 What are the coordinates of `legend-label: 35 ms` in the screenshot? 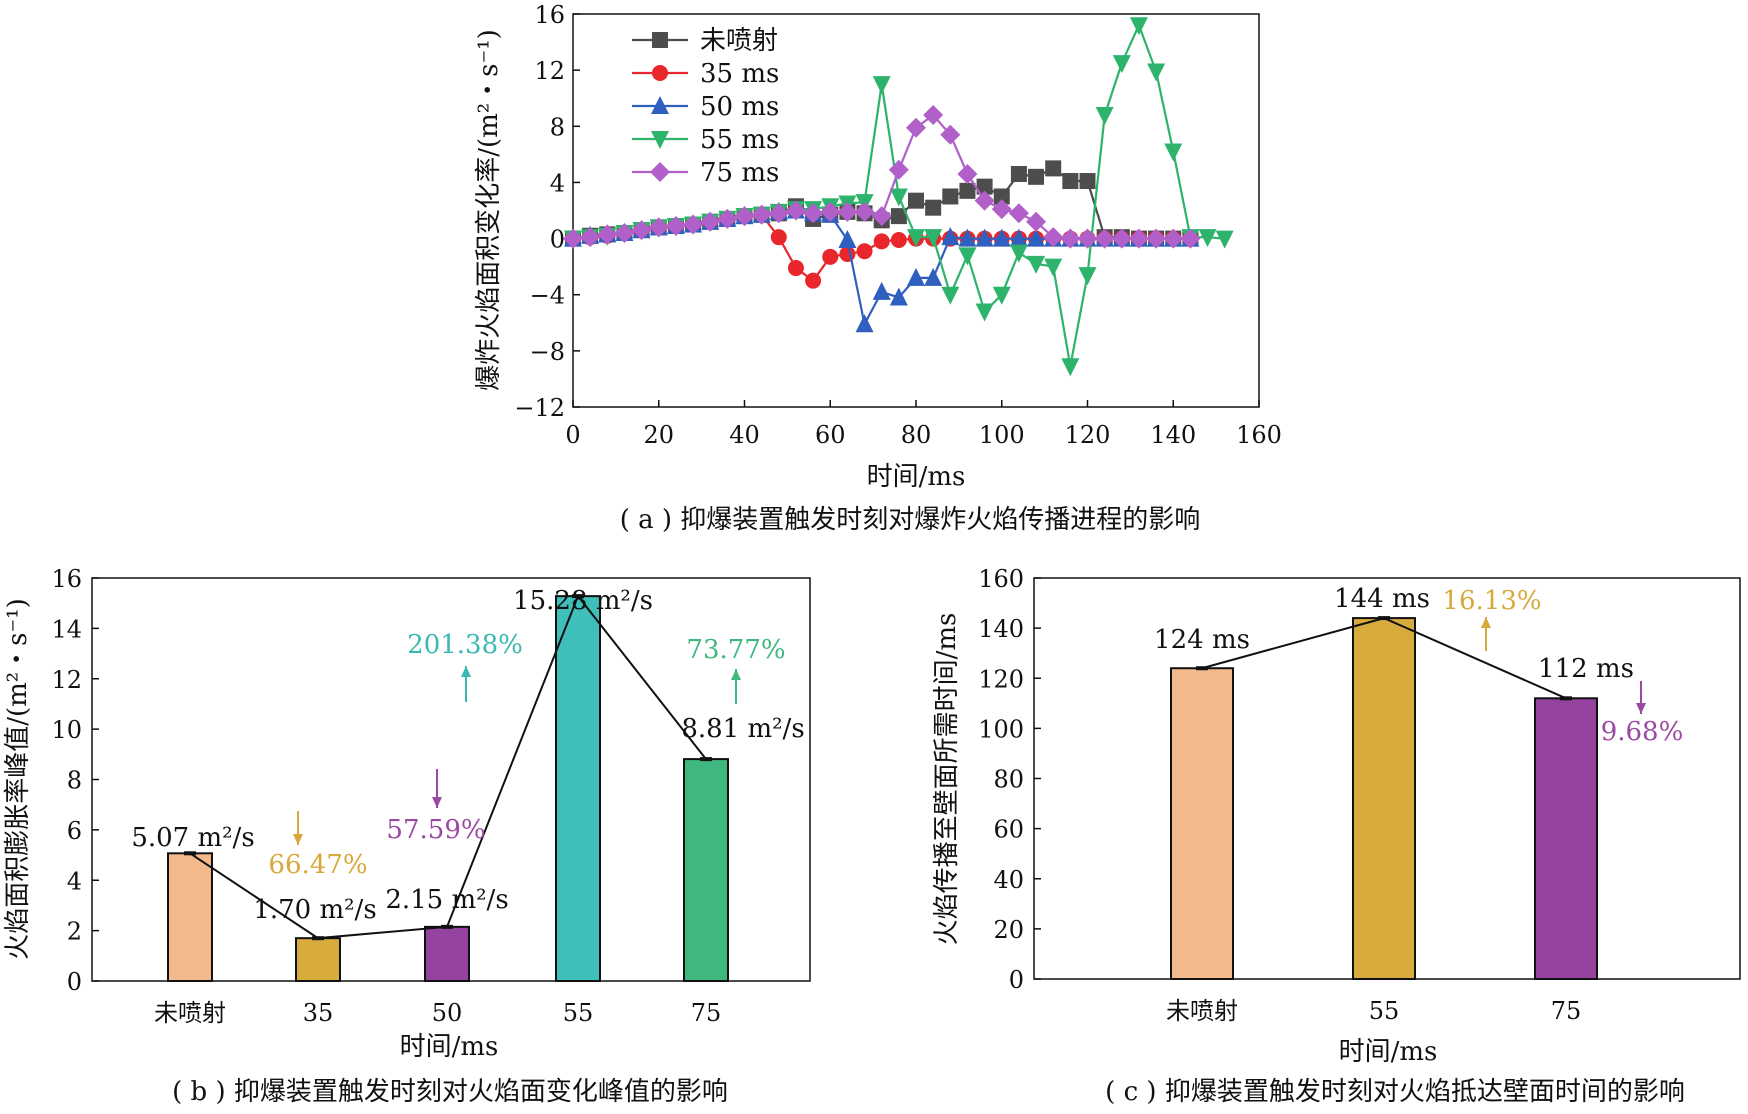 It's located at (739, 74).